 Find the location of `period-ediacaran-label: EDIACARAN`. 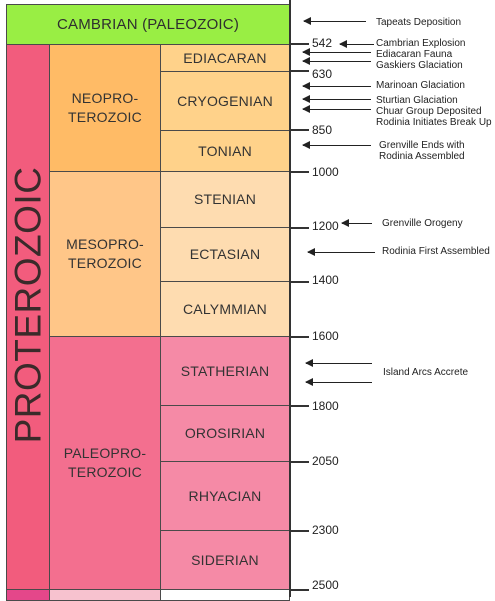

period-ediacaran-label: EDIACARAN is located at coordinates (225, 57).